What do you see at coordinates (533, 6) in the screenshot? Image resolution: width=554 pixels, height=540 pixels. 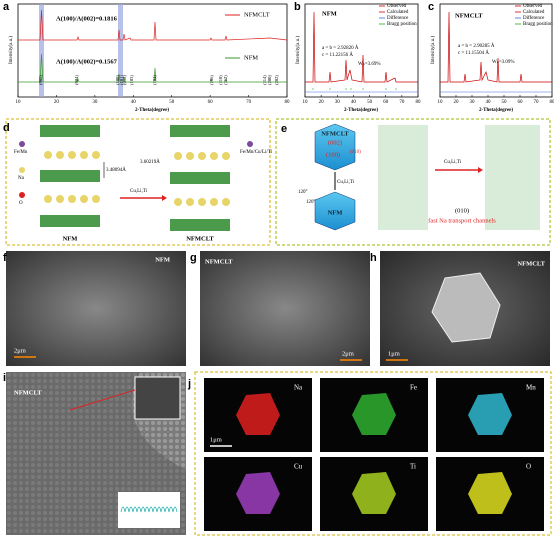 I see `legend-label: Observed` at bounding box center [533, 6].